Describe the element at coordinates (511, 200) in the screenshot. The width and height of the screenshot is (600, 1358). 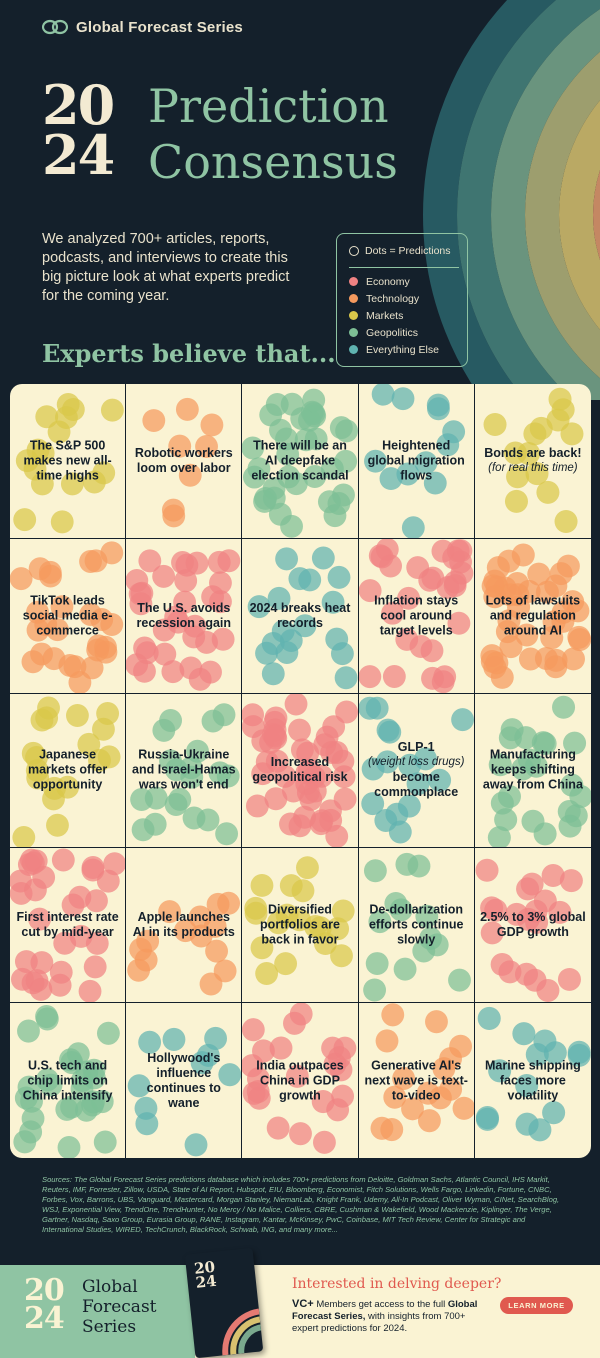
I see `decorative-arcs` at that location.